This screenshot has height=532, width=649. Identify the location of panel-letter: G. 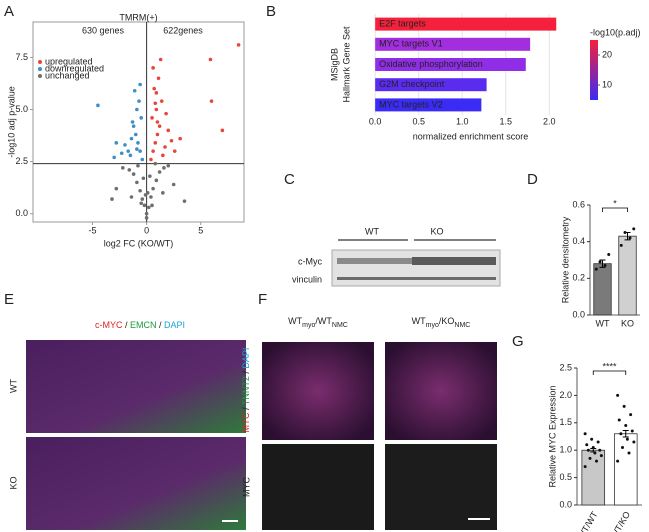
(518, 341).